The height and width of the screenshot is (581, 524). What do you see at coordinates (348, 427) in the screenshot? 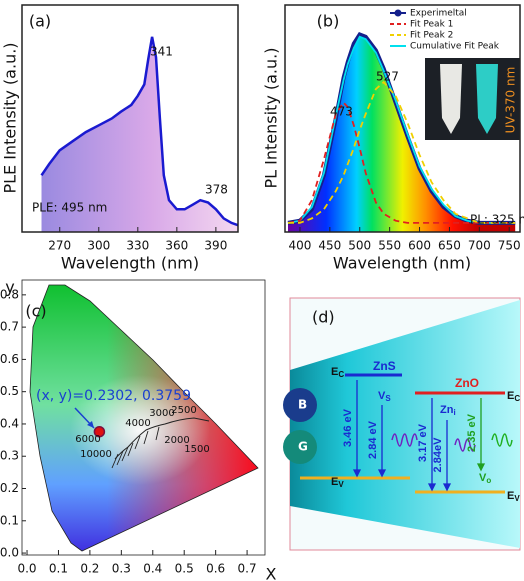
I see `energy-label: 3.46 eV` at bounding box center [348, 427].